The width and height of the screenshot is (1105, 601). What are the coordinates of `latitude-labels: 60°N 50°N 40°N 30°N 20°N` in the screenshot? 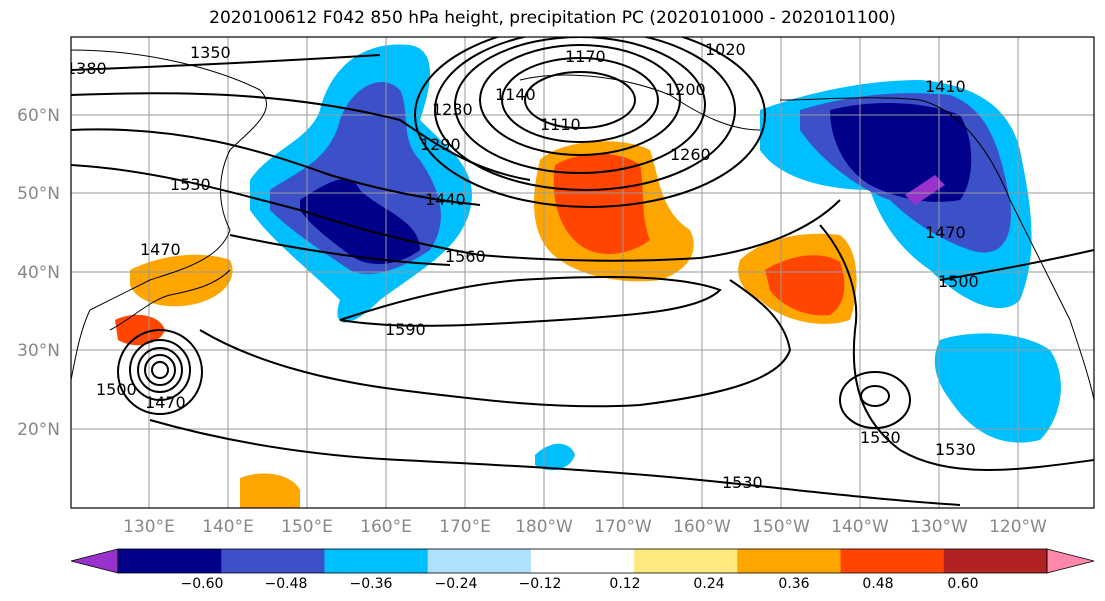 It's located at (38, 273).